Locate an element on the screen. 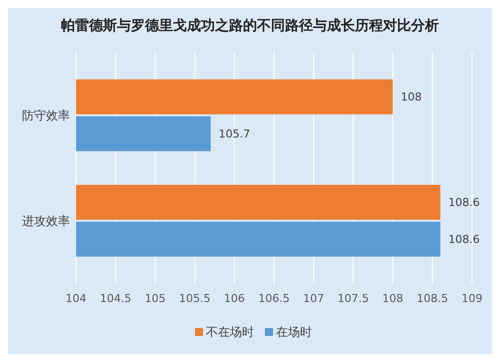  x-tick-label: 105.5 is located at coordinates (195, 298).